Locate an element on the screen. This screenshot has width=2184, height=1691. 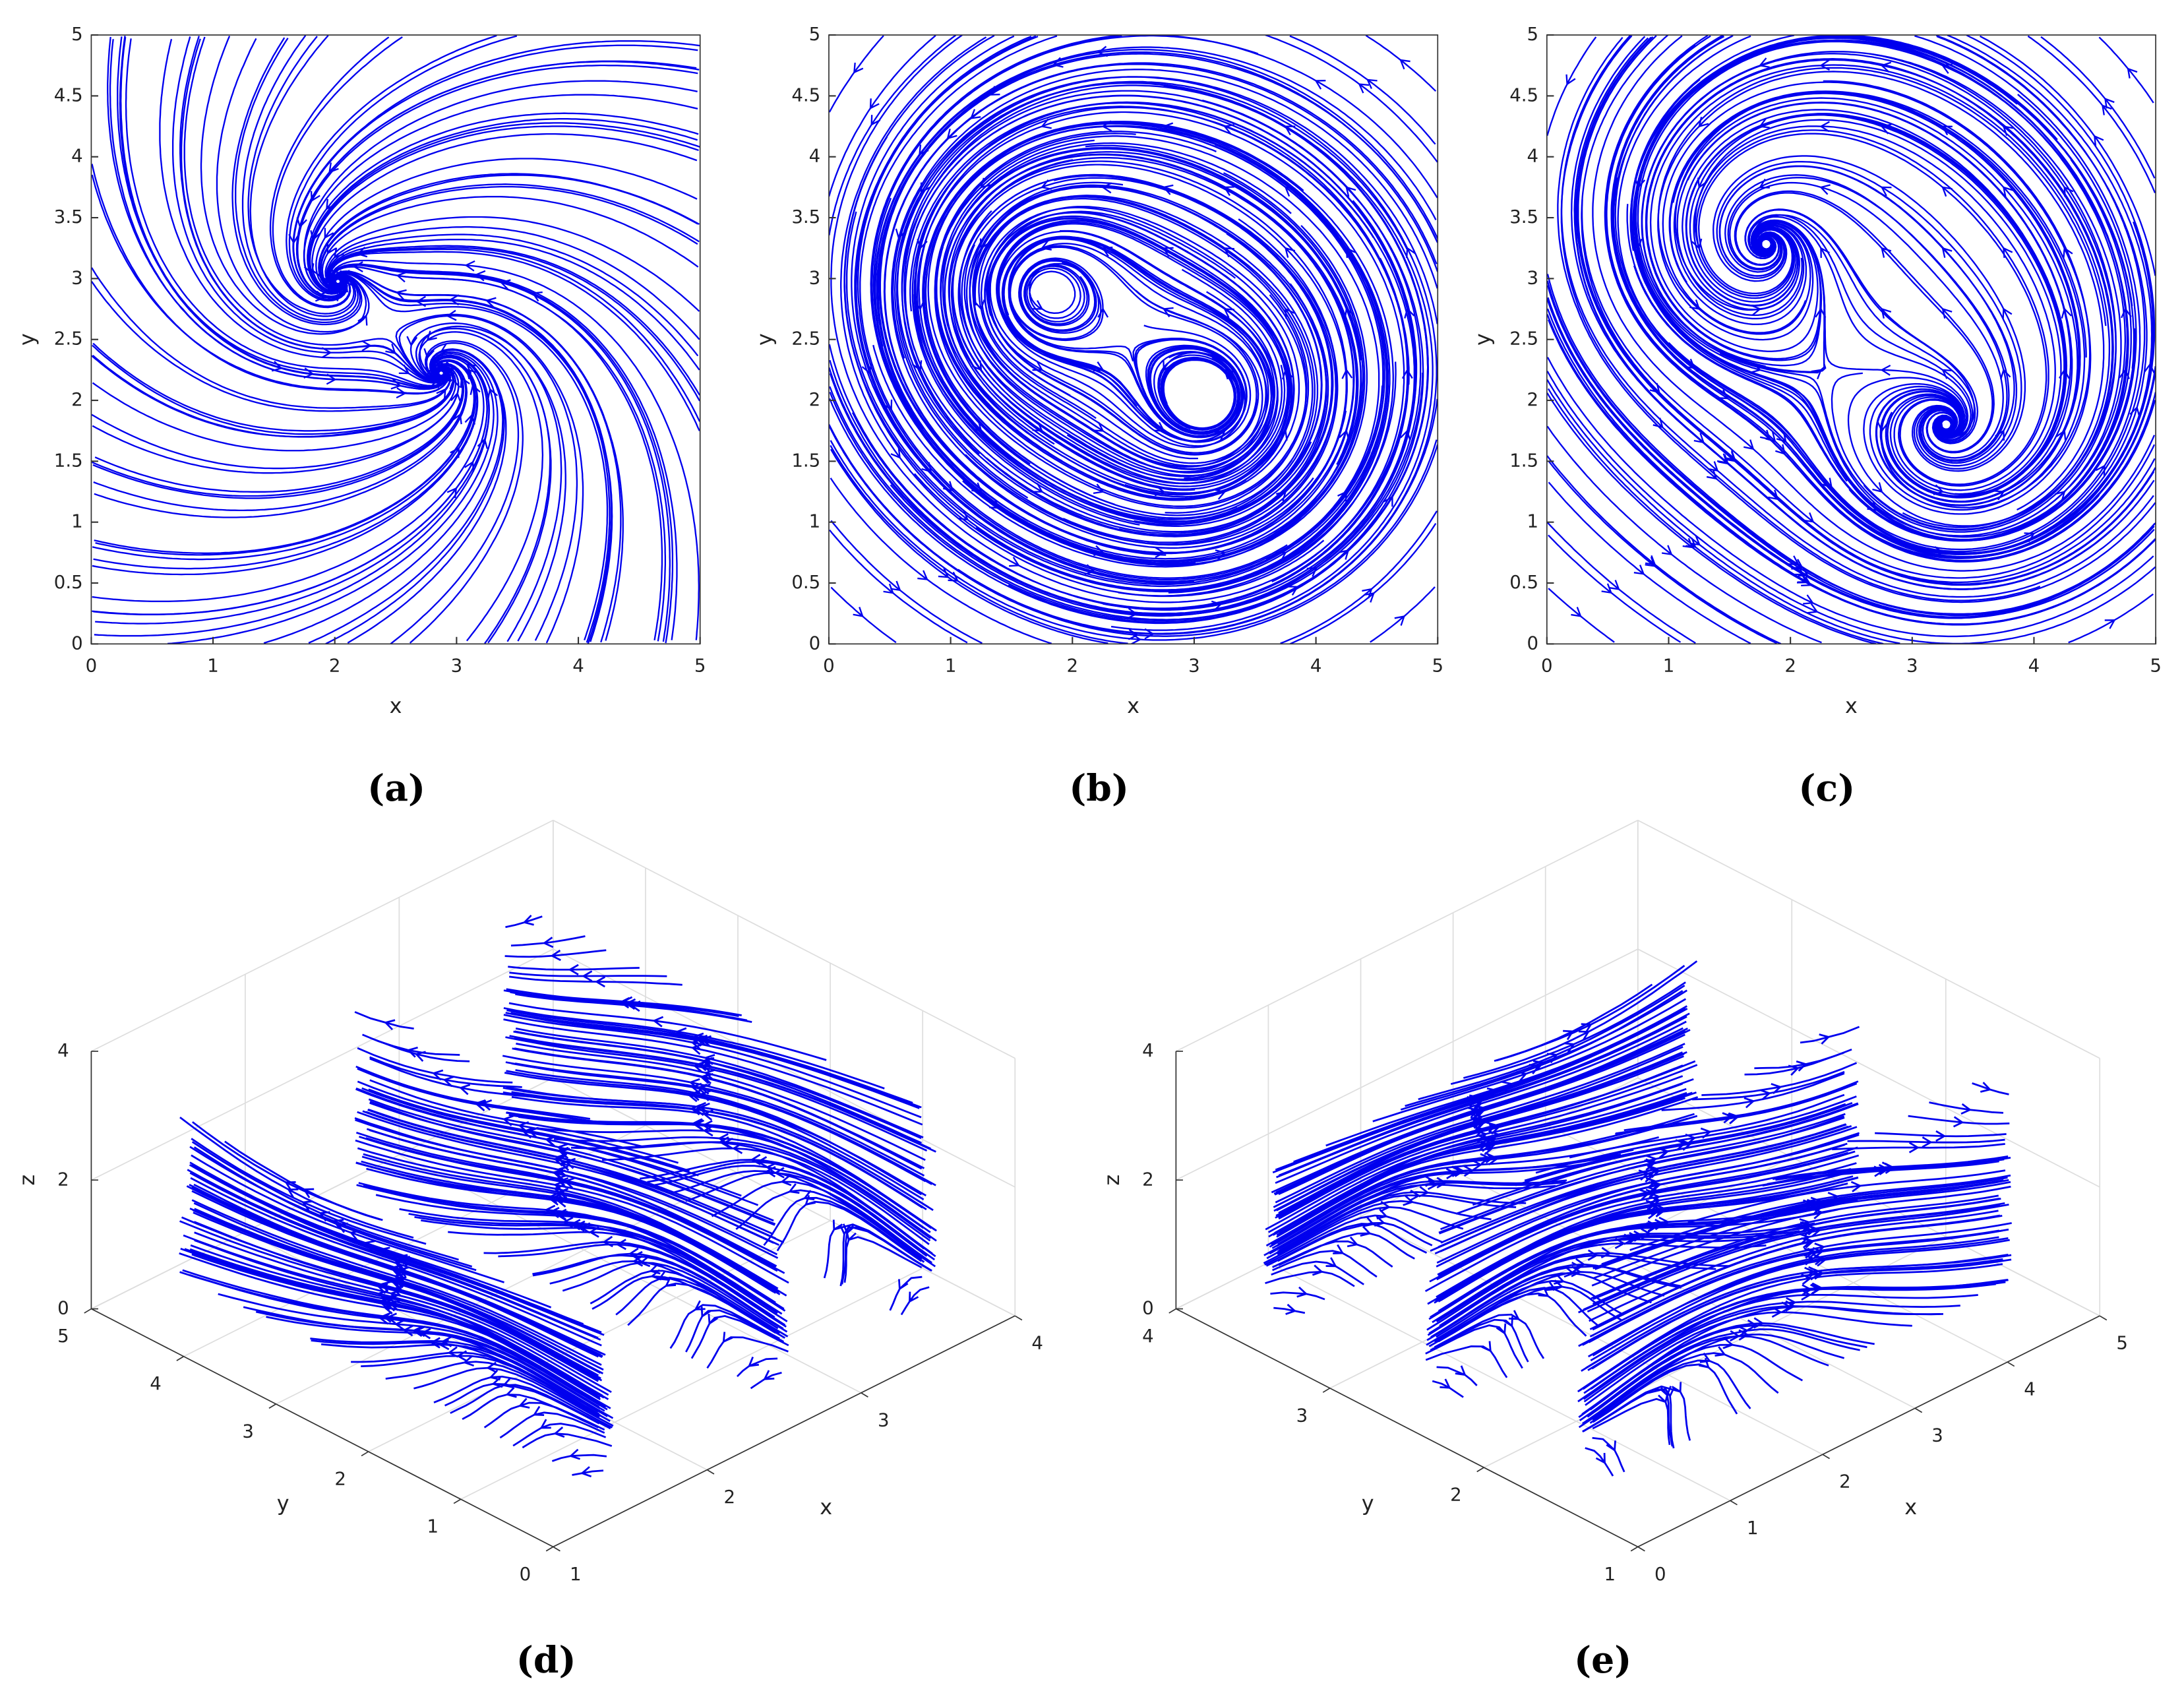
y-axis-label: y is located at coordinates (1482, 339).